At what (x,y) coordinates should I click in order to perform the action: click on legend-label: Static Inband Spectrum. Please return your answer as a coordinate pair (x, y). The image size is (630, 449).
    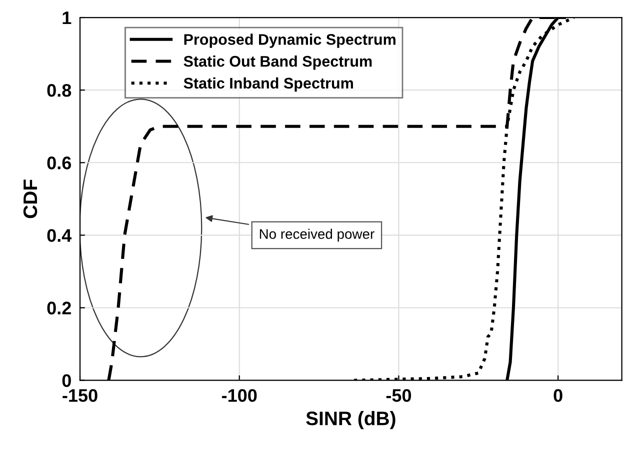
    Looking at the image, I should click on (268, 84).